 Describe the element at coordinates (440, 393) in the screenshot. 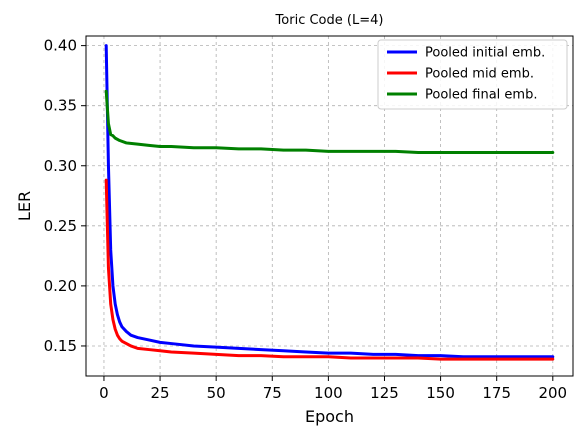

I see `x-tick-label: 150` at that location.